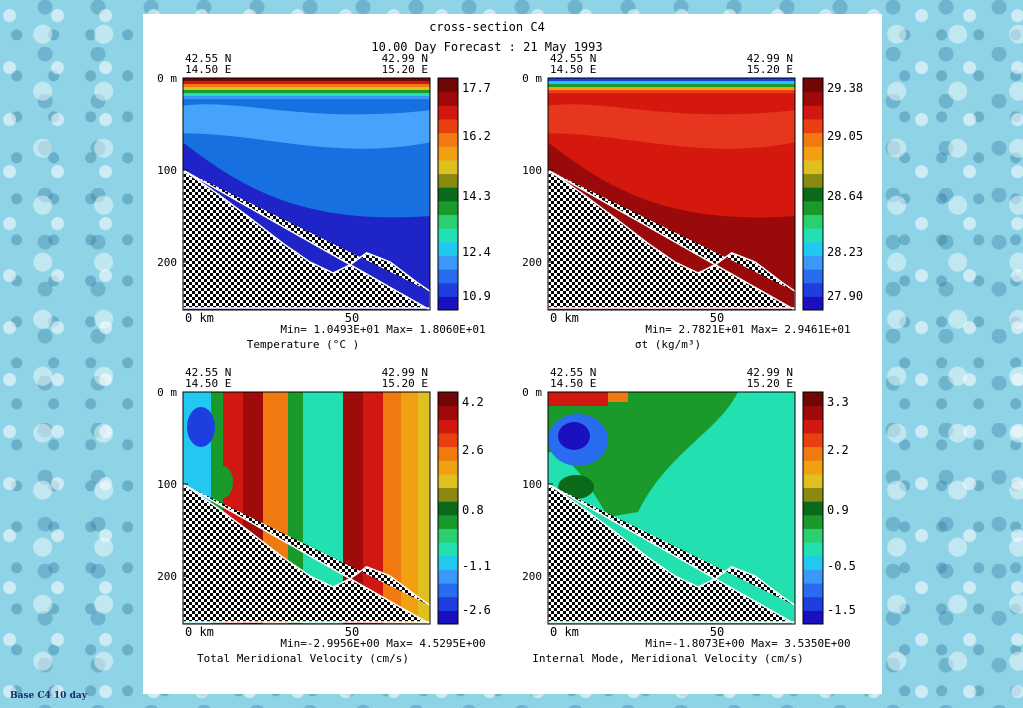 The image size is (1023, 708). Describe the element at coordinates (373, 508) in the screenshot. I see `velocity-band` at that location.